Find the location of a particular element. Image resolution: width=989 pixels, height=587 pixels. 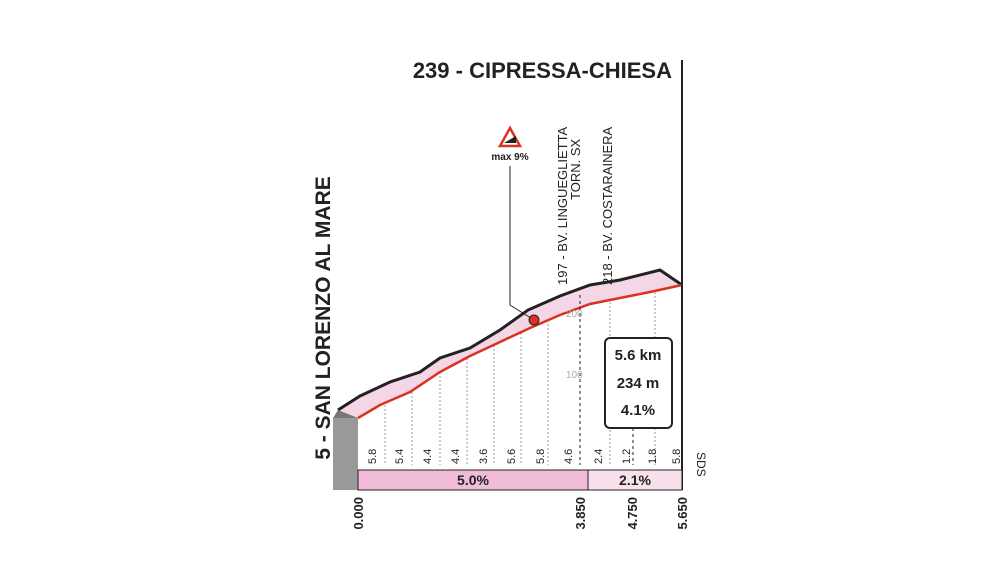

point-label: 218 - BV. COSTARAINERA is located at coordinates (607, 205).